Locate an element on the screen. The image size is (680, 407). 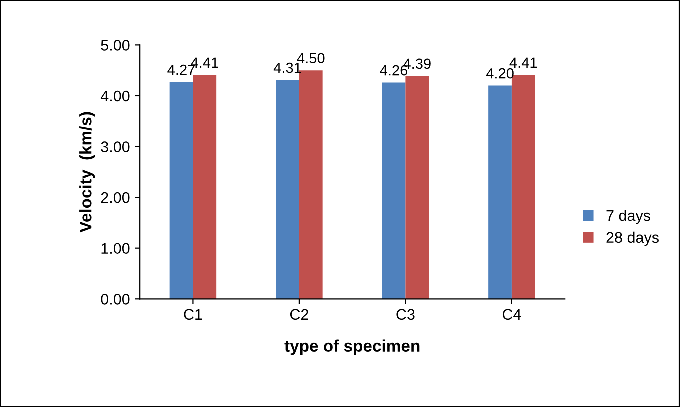
y-tick-label: 3.00 is located at coordinates (115, 147).